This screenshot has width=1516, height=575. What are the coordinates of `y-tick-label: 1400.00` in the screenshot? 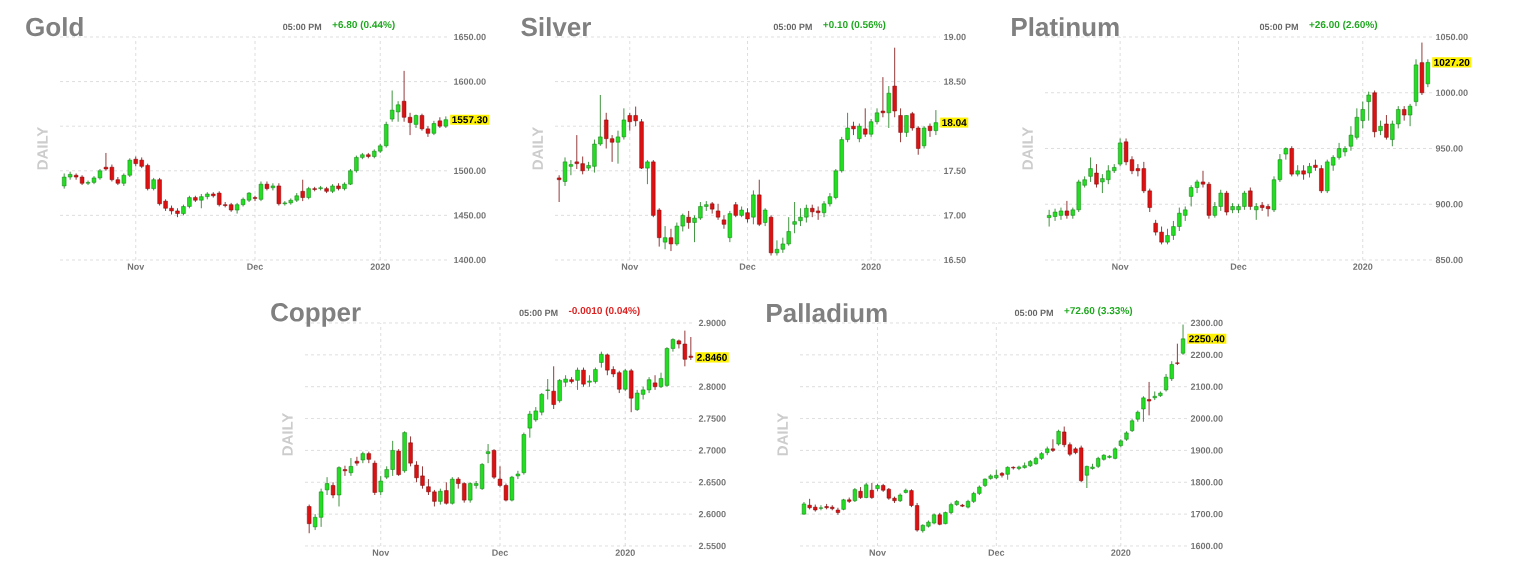 It's located at (470, 260).